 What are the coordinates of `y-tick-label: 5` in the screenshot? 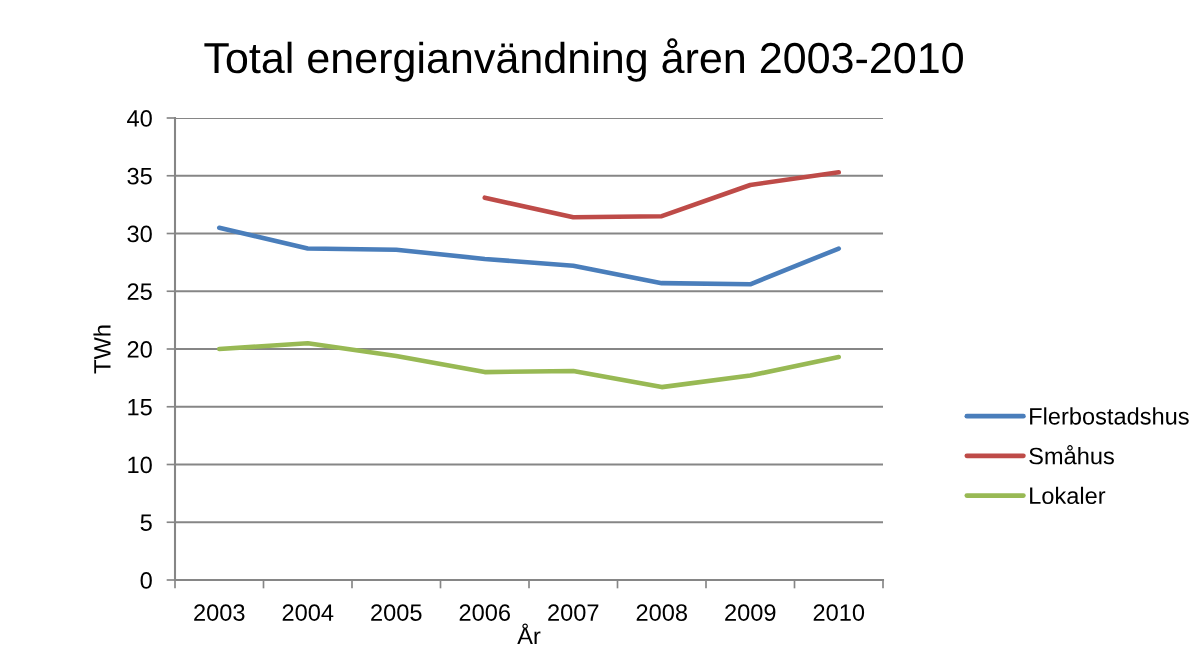 It's located at (146, 523).